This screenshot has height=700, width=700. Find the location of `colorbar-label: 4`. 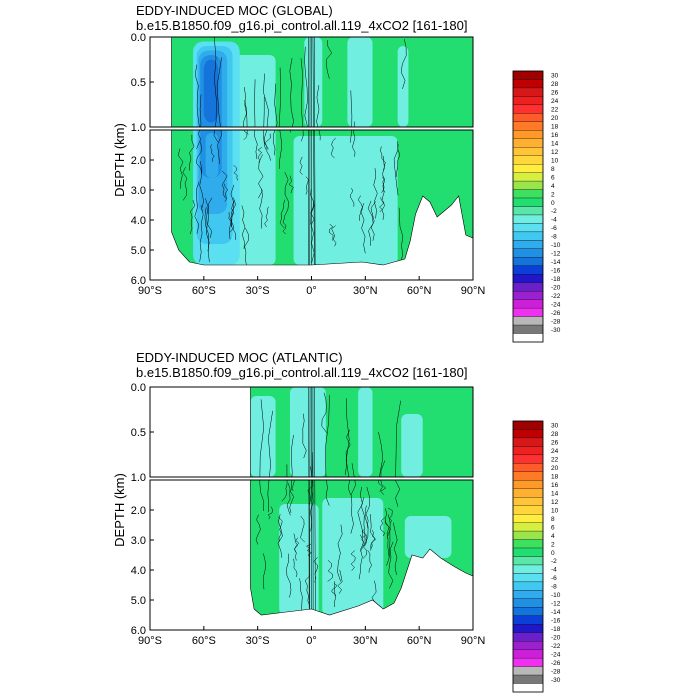

colorbar-label: 4 is located at coordinates (553, 186).